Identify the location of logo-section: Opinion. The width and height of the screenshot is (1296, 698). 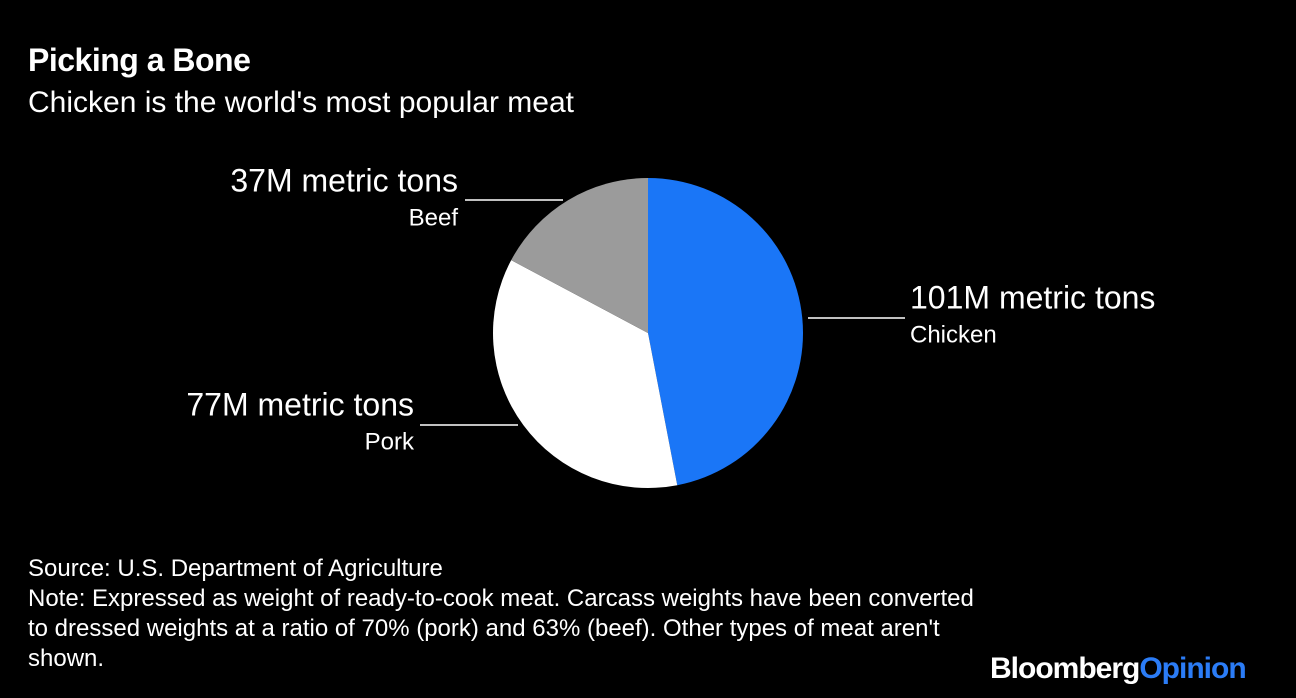
(1192, 668).